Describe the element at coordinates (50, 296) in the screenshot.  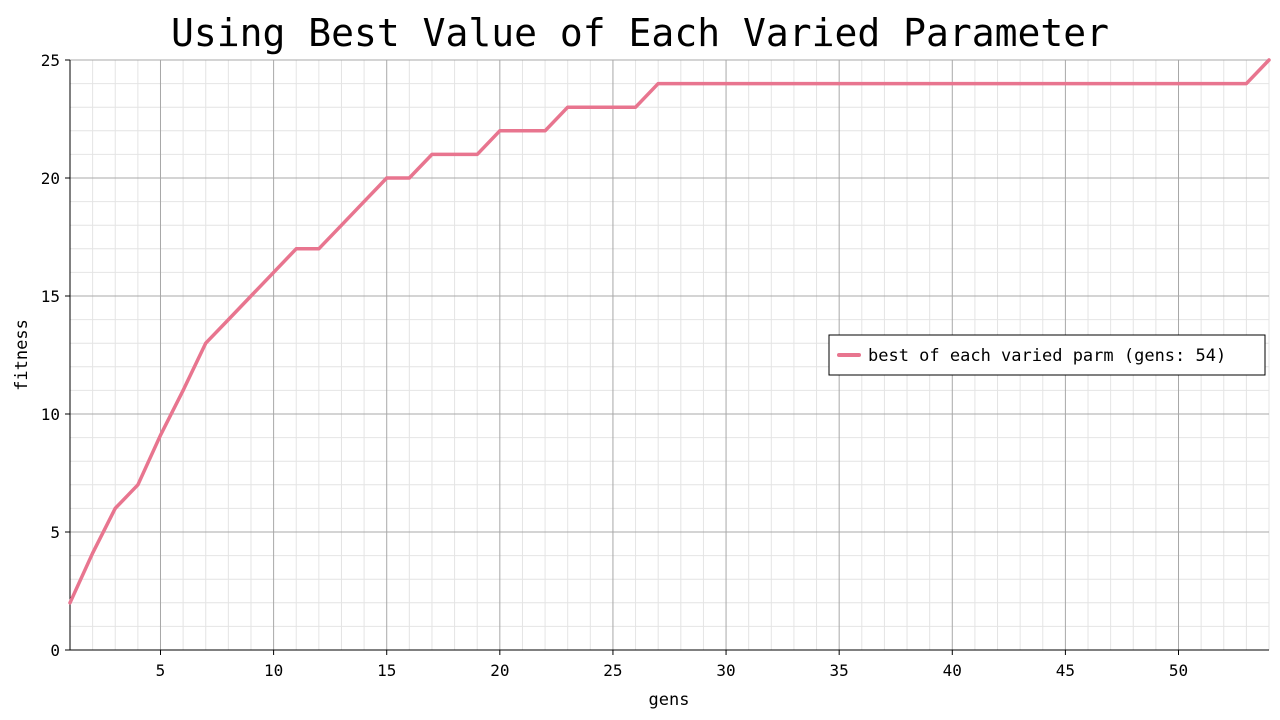
I see `y-tick-label: 15` at that location.